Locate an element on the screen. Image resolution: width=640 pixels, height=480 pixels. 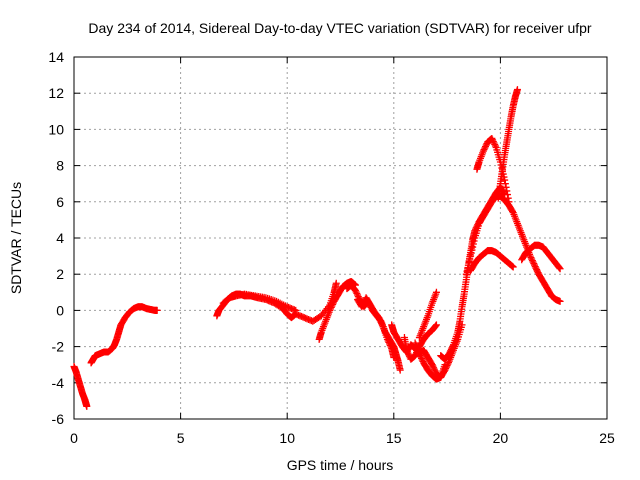
y-tick-label: 12 is located at coordinates (56, 93).